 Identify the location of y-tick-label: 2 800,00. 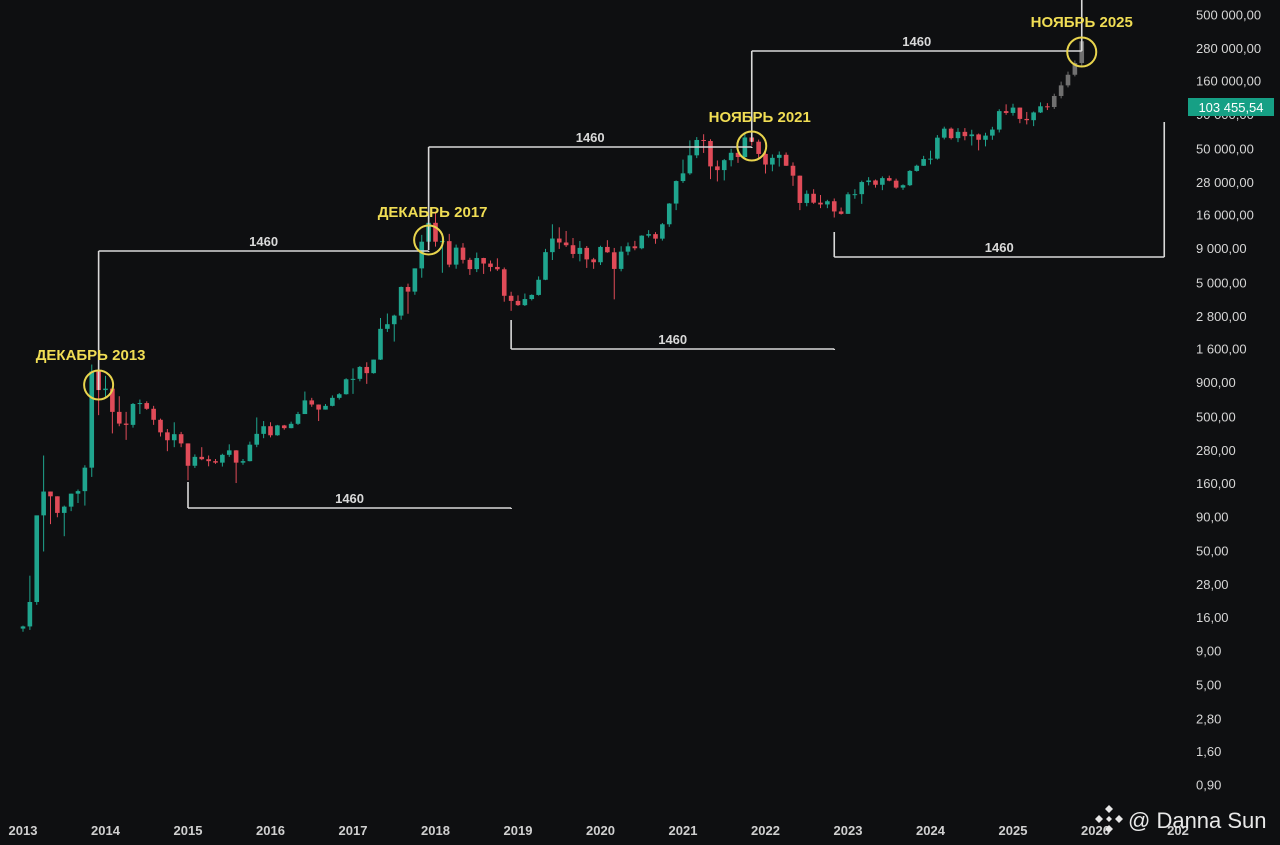
(1221, 316).